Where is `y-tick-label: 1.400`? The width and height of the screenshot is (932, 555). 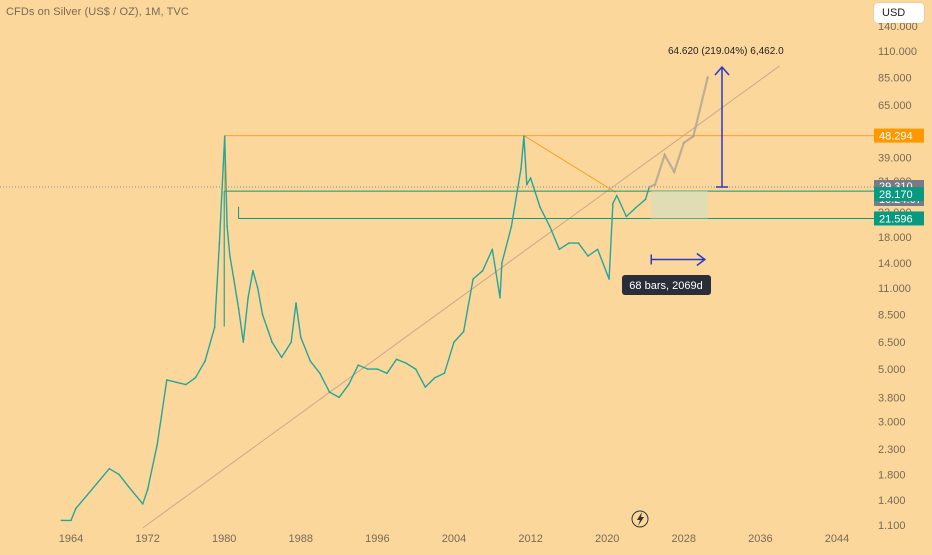 y-tick-label: 1.400 is located at coordinates (892, 501).